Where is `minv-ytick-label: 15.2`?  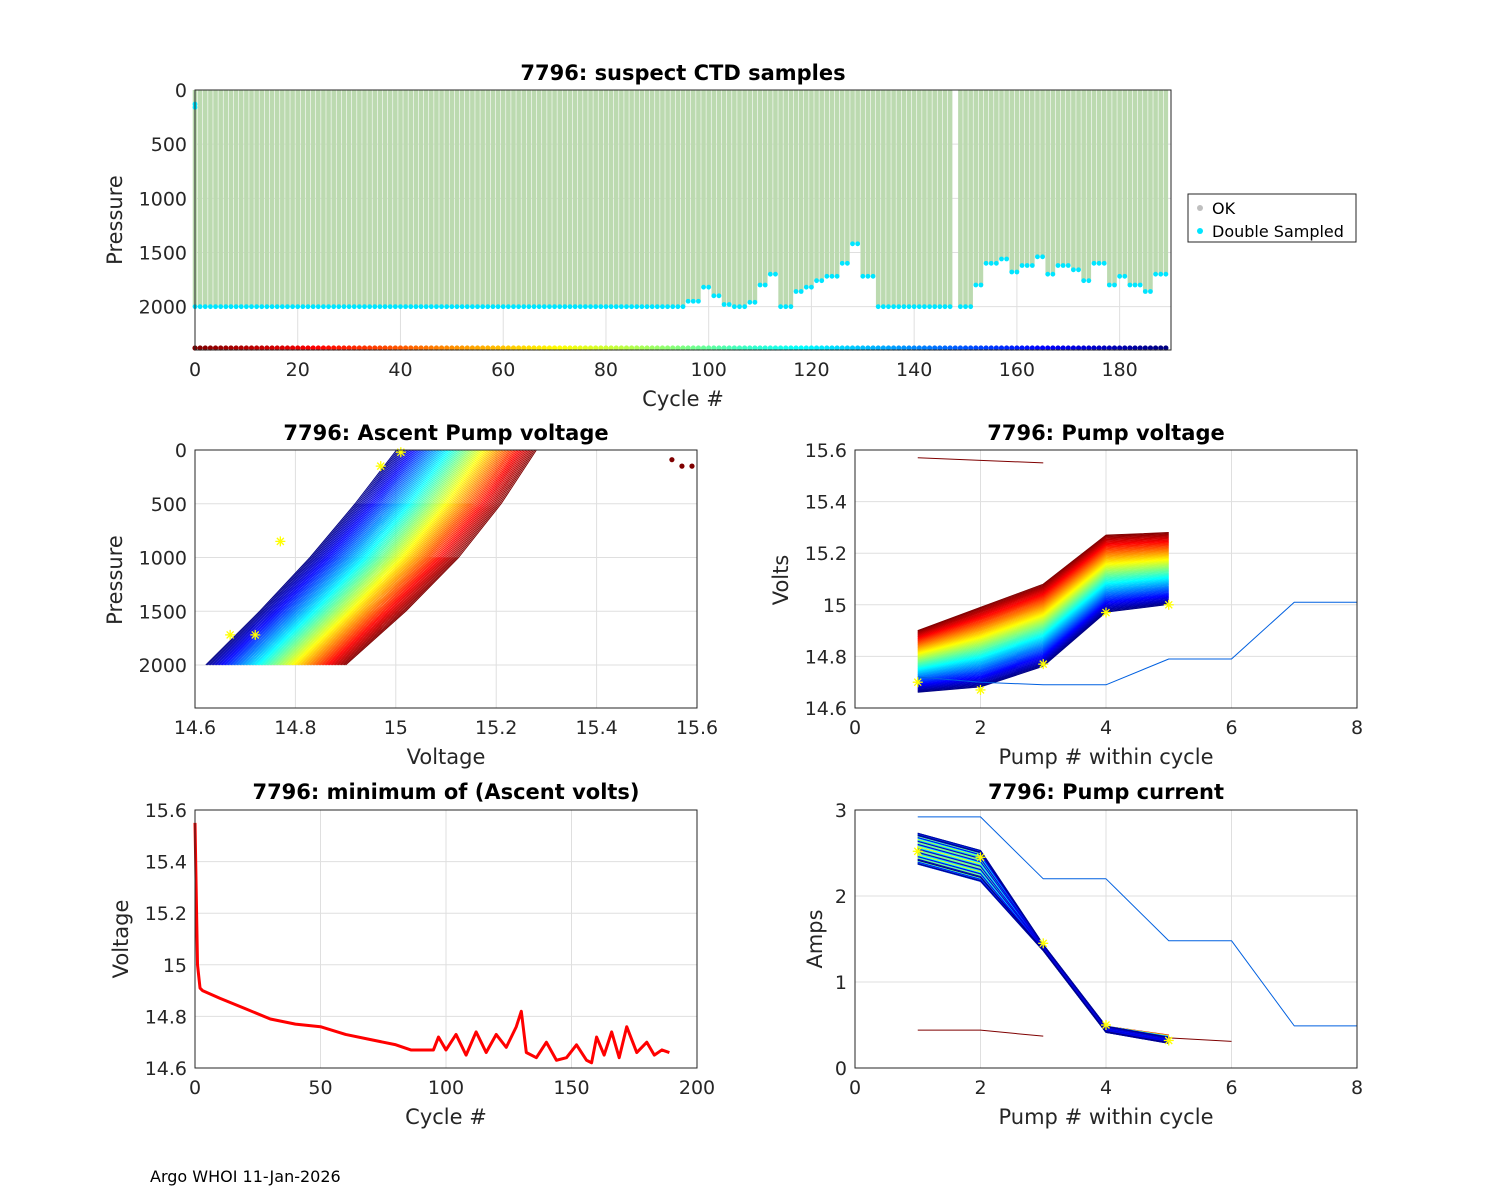
minv-ytick-label: 15.2 is located at coordinates (166, 914).